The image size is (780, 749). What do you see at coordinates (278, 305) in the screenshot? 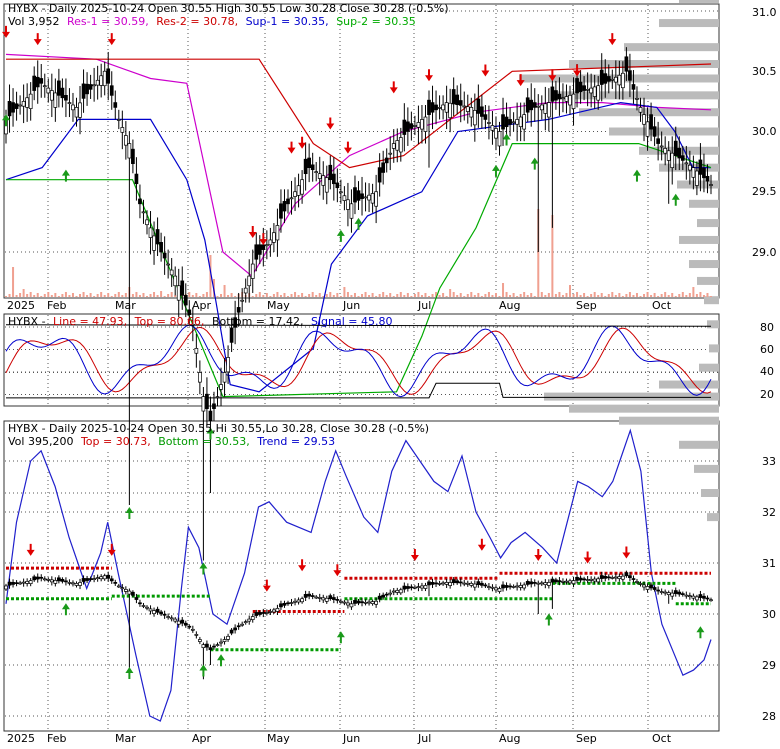
I see `x-label: May` at bounding box center [278, 305].